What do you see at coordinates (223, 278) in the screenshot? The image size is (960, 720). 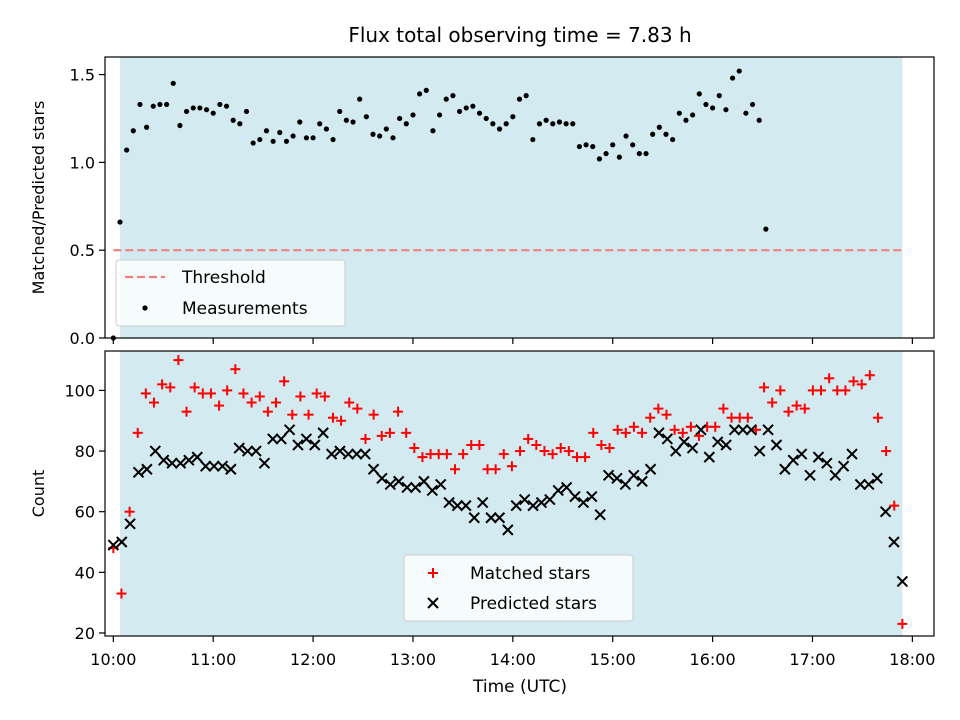 I see `threshold-legend-label: Threshold` at bounding box center [223, 278].